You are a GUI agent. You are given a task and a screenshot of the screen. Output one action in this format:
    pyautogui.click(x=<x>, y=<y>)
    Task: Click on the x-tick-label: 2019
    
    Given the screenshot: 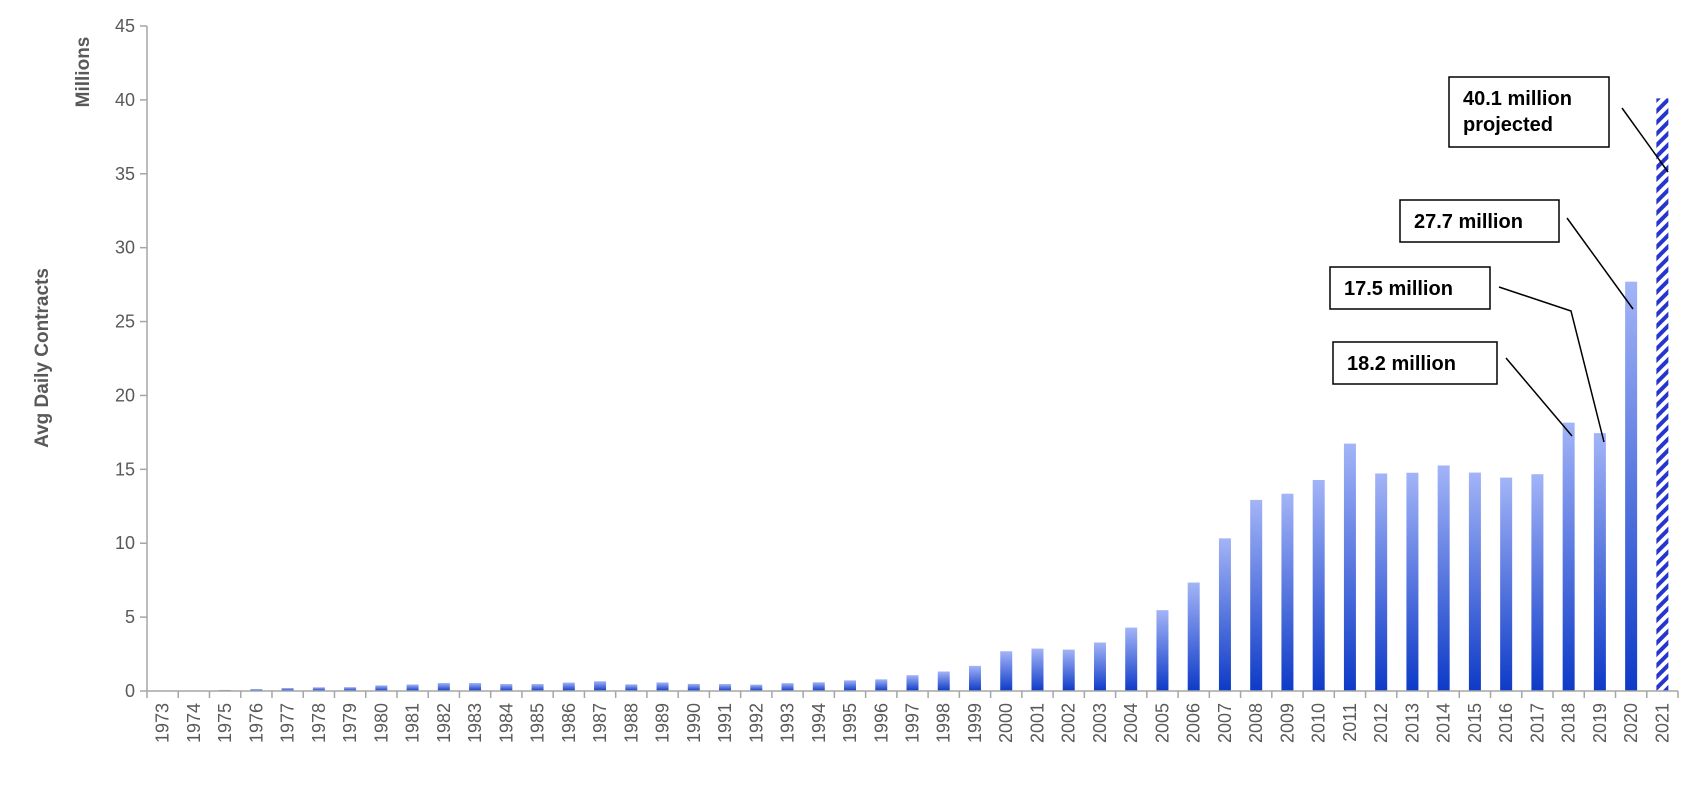 What is the action you would take?
    pyautogui.click(x=1600, y=723)
    